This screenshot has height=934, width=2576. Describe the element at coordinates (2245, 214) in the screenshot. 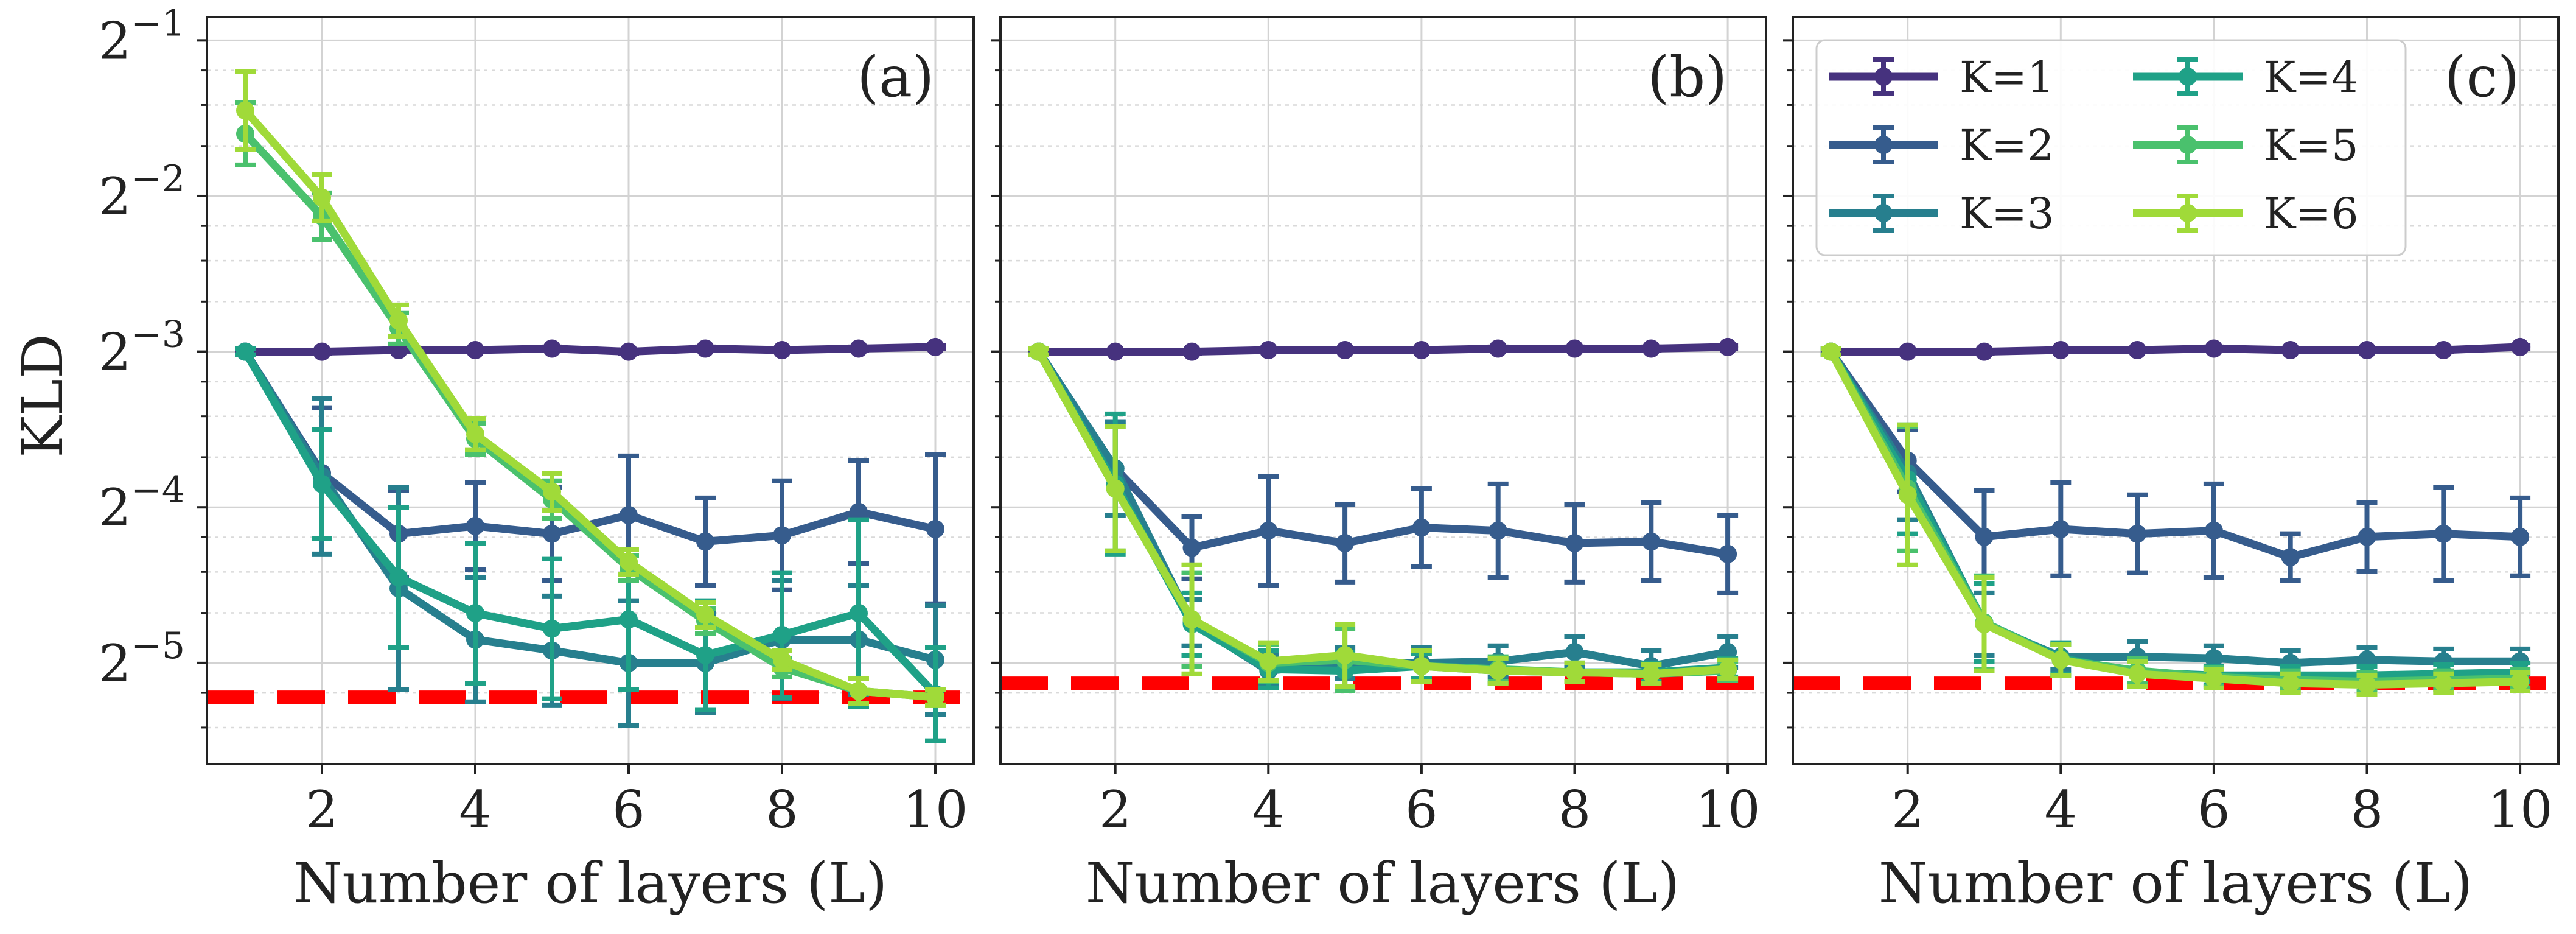

I see `legend-item-k6: K=6` at that location.